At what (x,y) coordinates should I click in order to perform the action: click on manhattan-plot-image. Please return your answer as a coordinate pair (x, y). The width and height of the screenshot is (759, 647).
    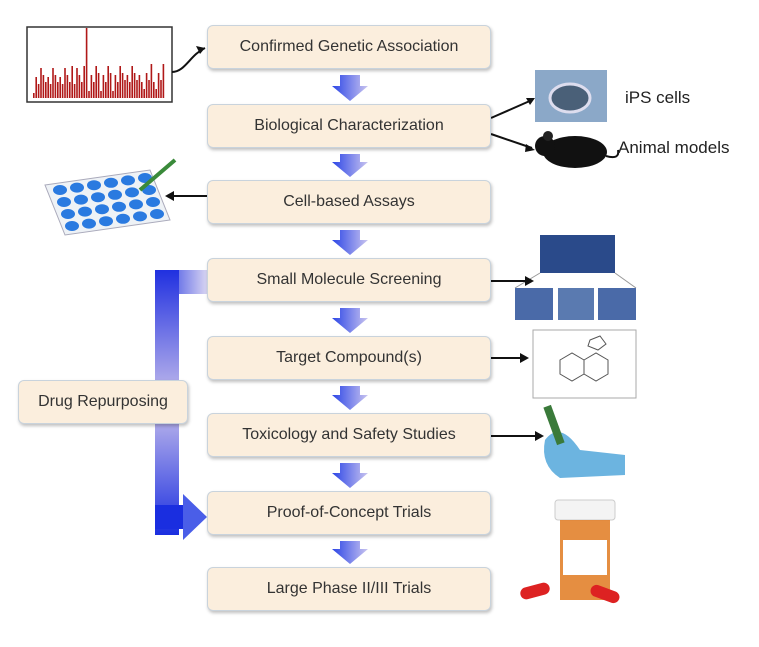
    Looking at the image, I should click on (99, 64).